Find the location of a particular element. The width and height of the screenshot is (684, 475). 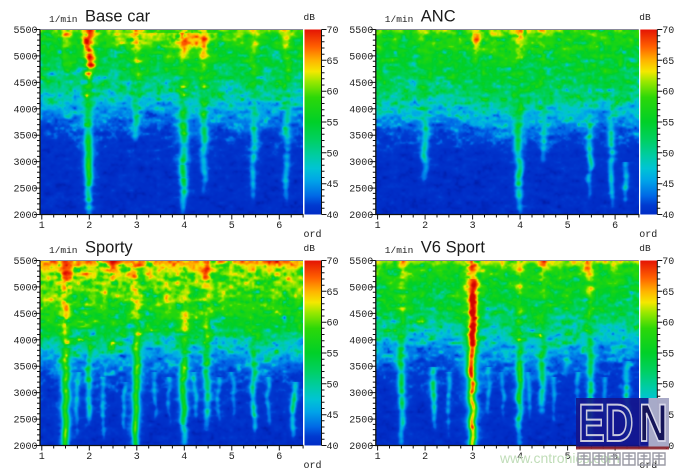

svg-text: www.cntronics.com is located at coordinates (559, 458).